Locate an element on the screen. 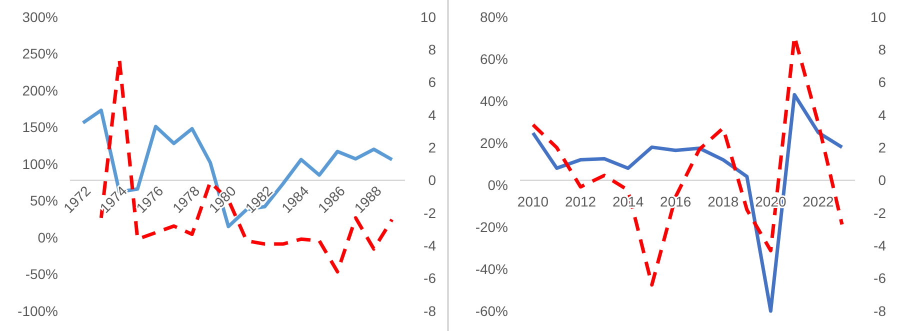 Image resolution: width=899 pixels, height=331 pixels. y-tick-label: 300% is located at coordinates (40, 16).